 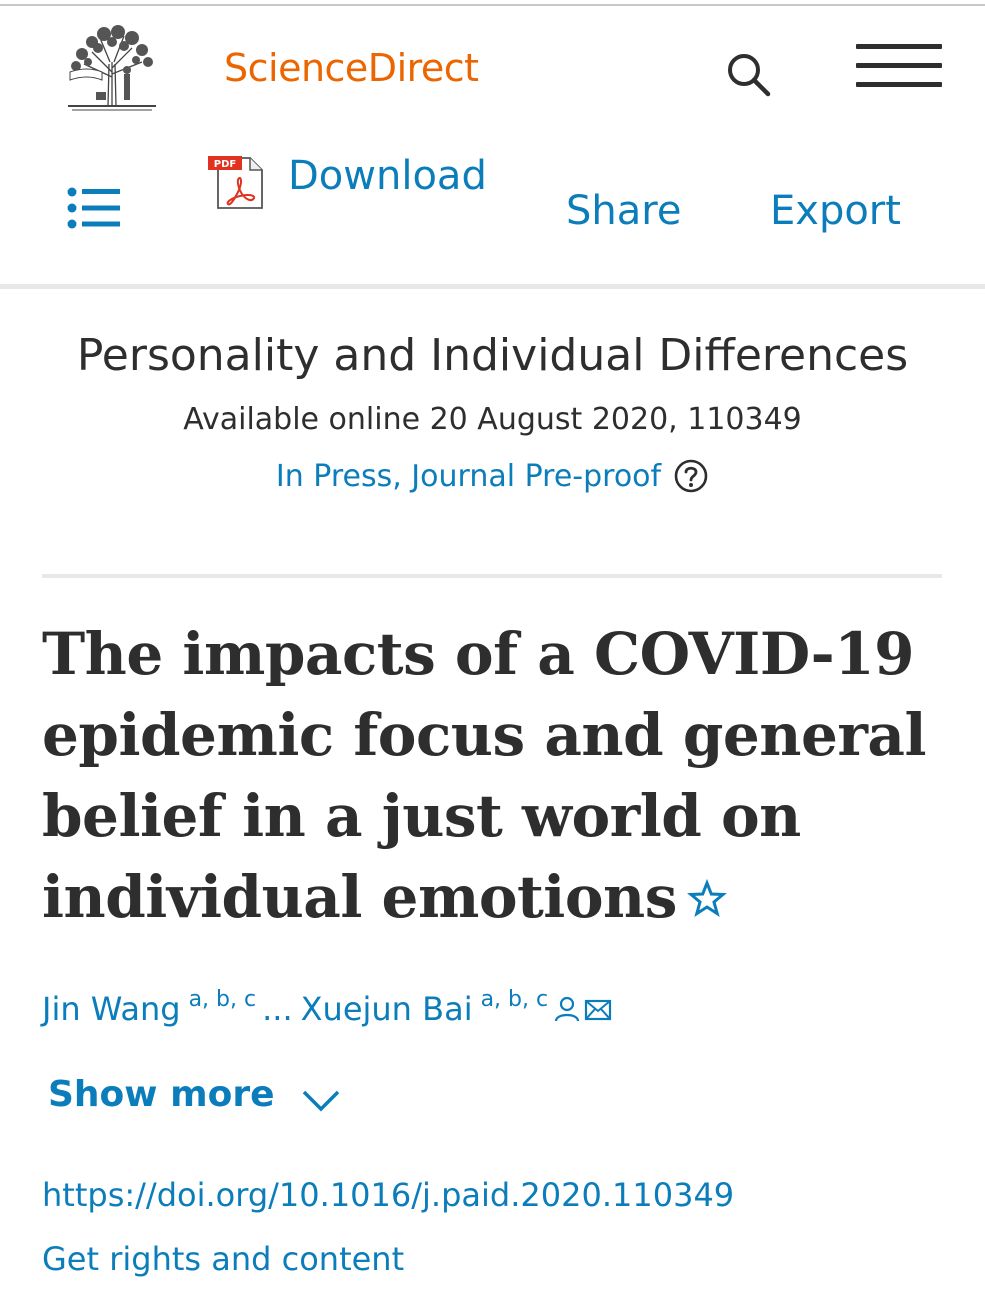 I want to click on author-first: Jin Wang, so click(x=111, y=1009).